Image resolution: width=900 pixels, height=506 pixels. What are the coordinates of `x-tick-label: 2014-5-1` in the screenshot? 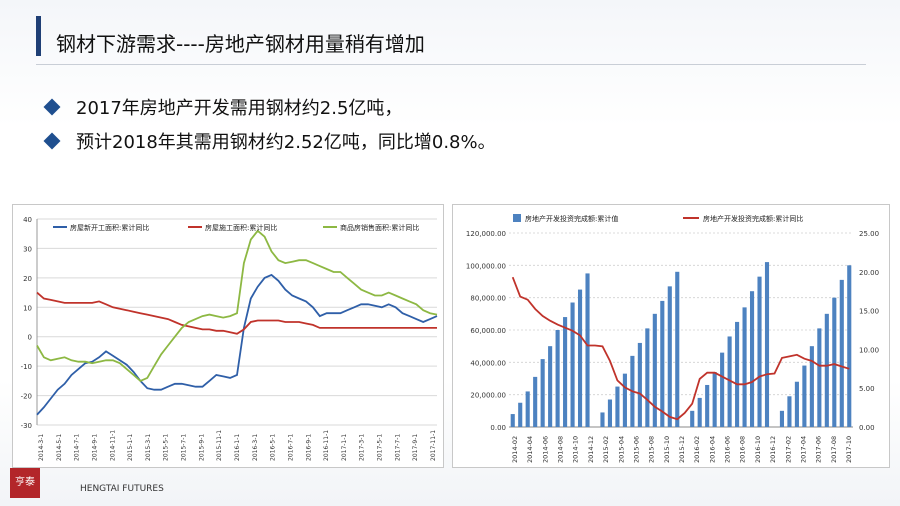 It's located at (59, 447).